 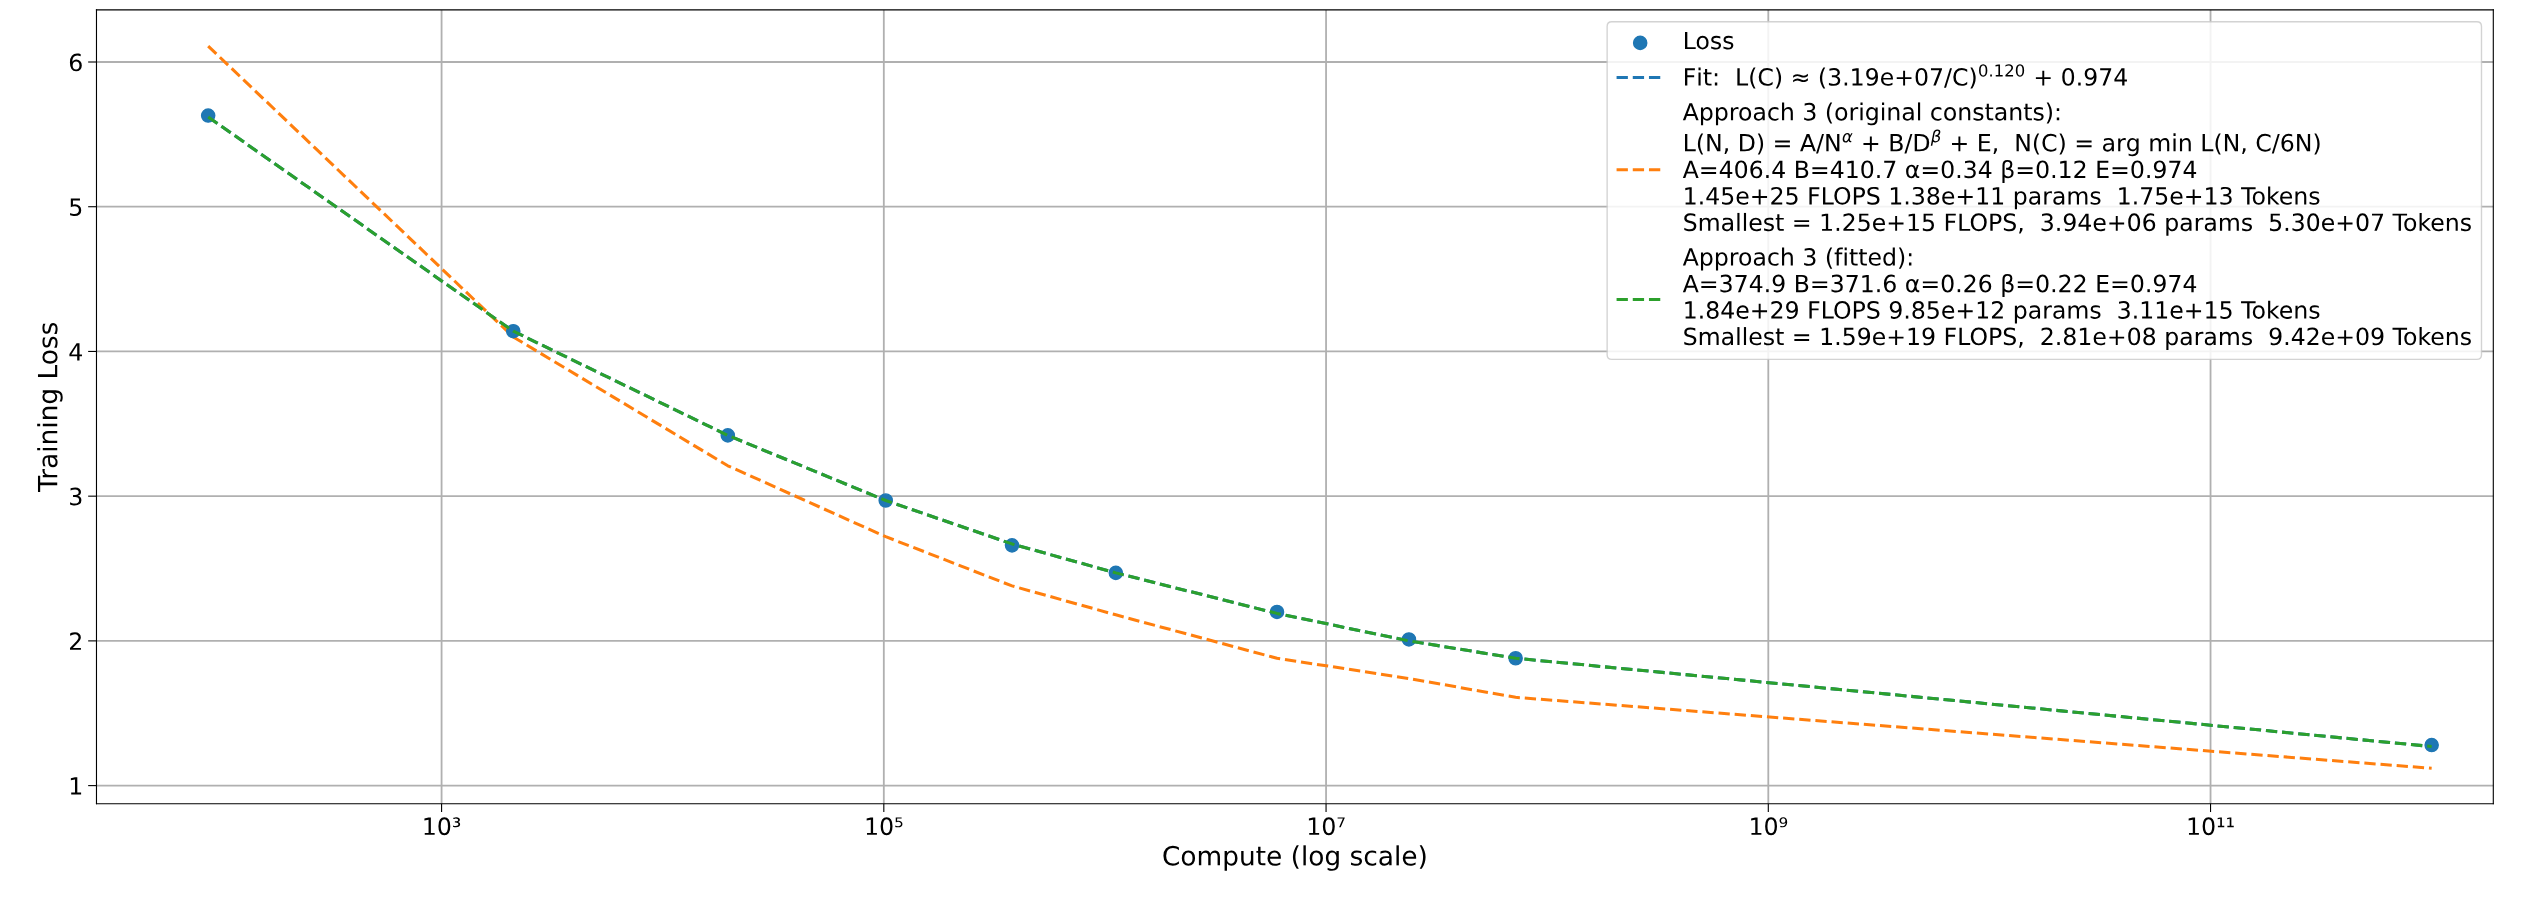 What do you see at coordinates (76, 786) in the screenshot?
I see `y-tick-label: 1` at bounding box center [76, 786].